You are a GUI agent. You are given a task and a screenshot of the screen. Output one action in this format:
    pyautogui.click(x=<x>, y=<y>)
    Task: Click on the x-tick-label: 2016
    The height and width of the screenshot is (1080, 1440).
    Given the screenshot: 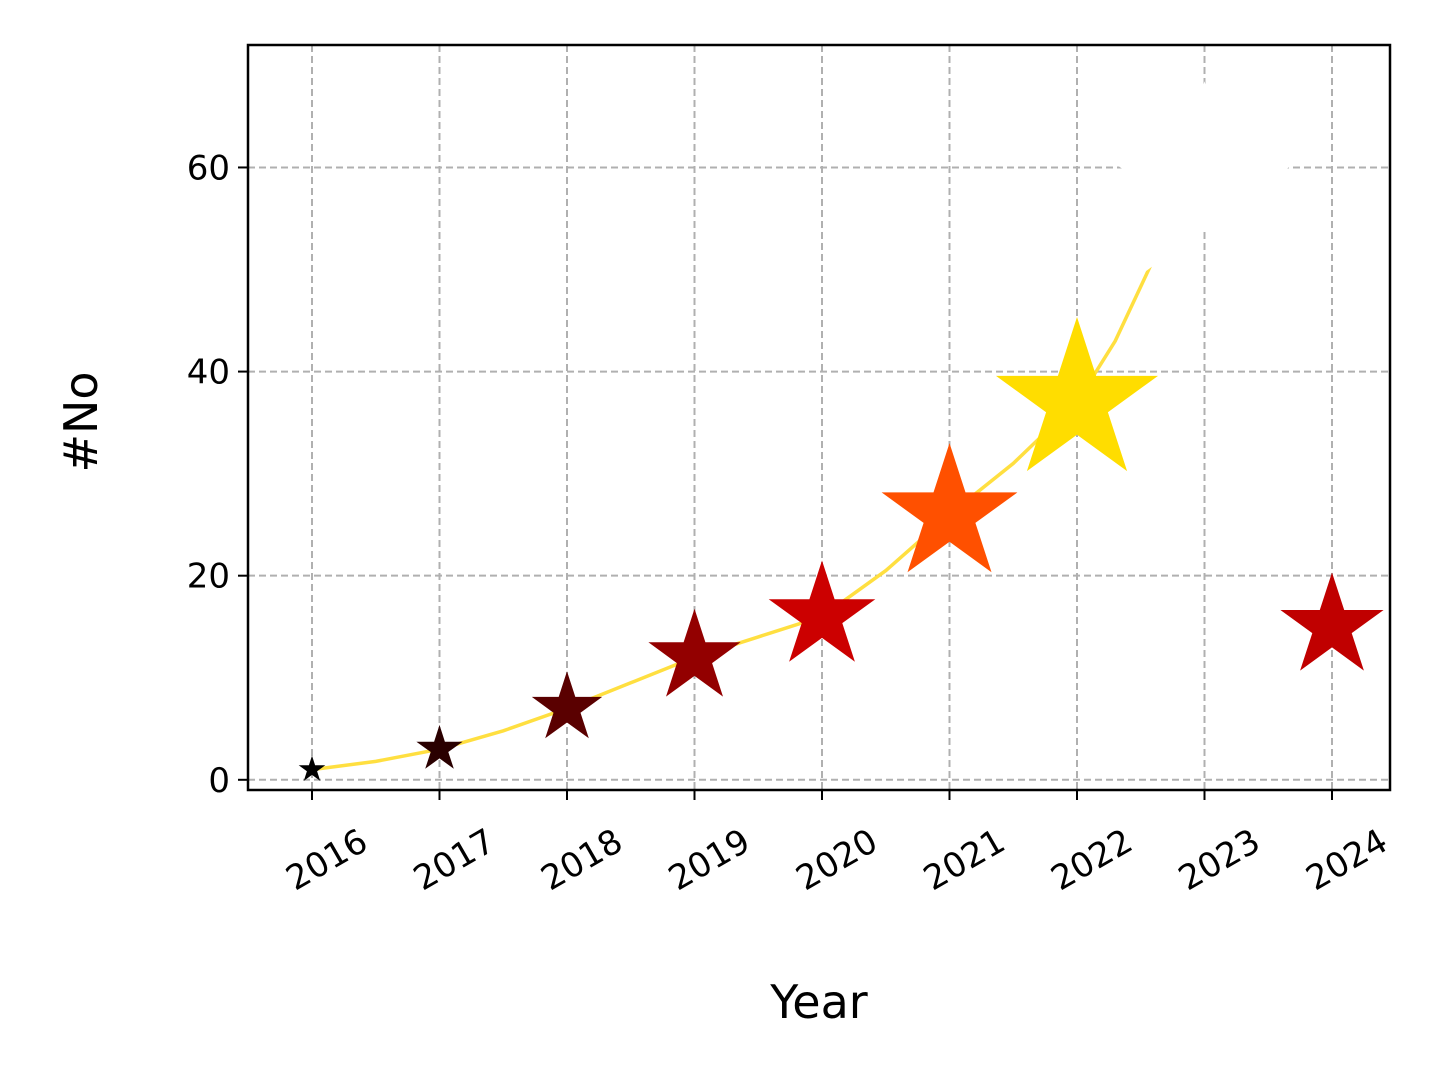 What is the action you would take?
    pyautogui.click(x=327, y=860)
    